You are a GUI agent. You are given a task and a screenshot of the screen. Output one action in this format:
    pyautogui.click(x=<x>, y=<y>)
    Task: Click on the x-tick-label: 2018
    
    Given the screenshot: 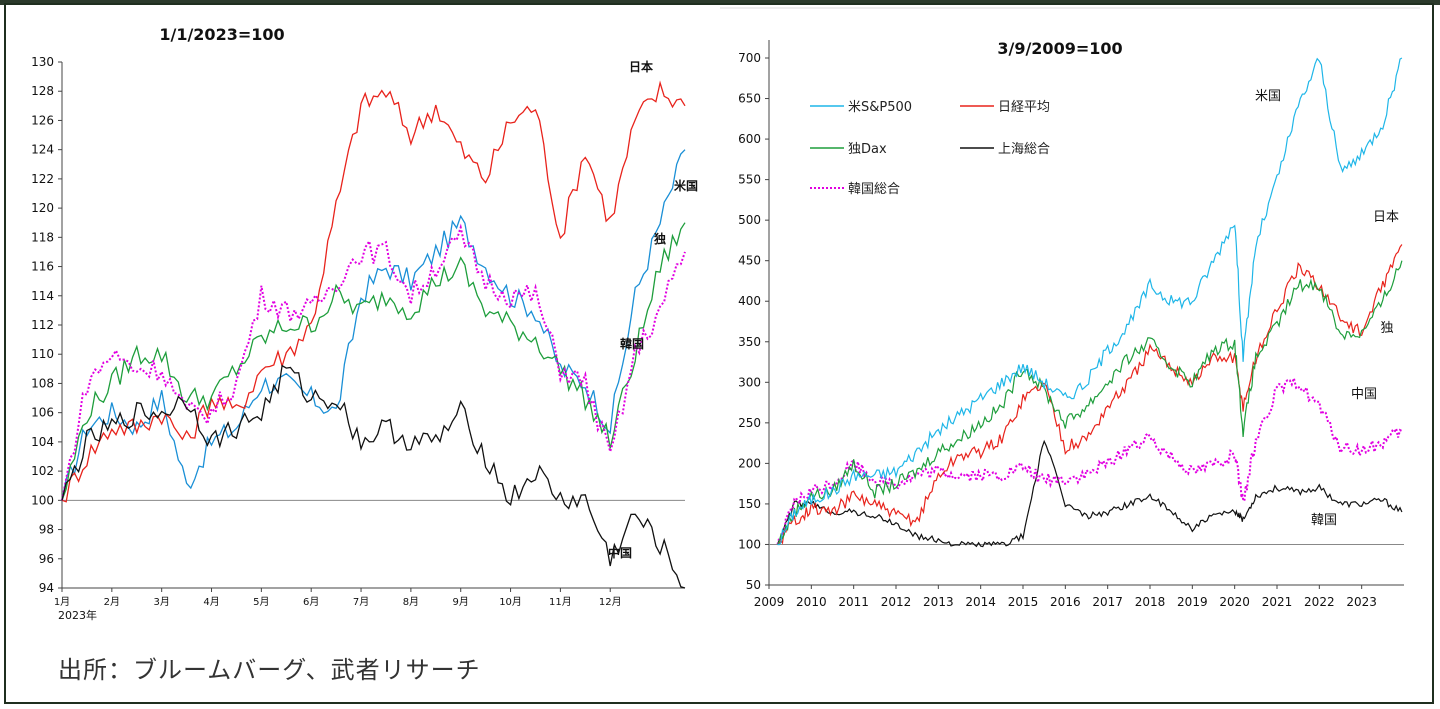 What is the action you would take?
    pyautogui.click(x=1150, y=602)
    